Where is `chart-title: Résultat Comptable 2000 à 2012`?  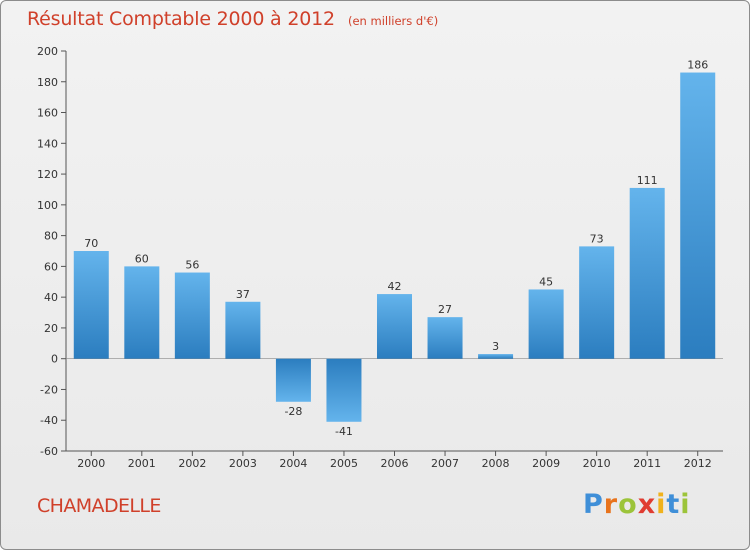
chart-title: Résultat Comptable 2000 à 2012 is located at coordinates (181, 19).